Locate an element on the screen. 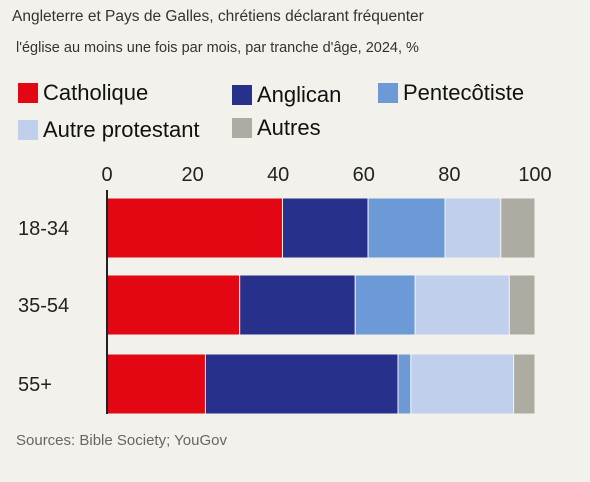 The height and width of the screenshot is (482, 590). legend-item-autre-protestant: Autre protestant is located at coordinates (109, 130).